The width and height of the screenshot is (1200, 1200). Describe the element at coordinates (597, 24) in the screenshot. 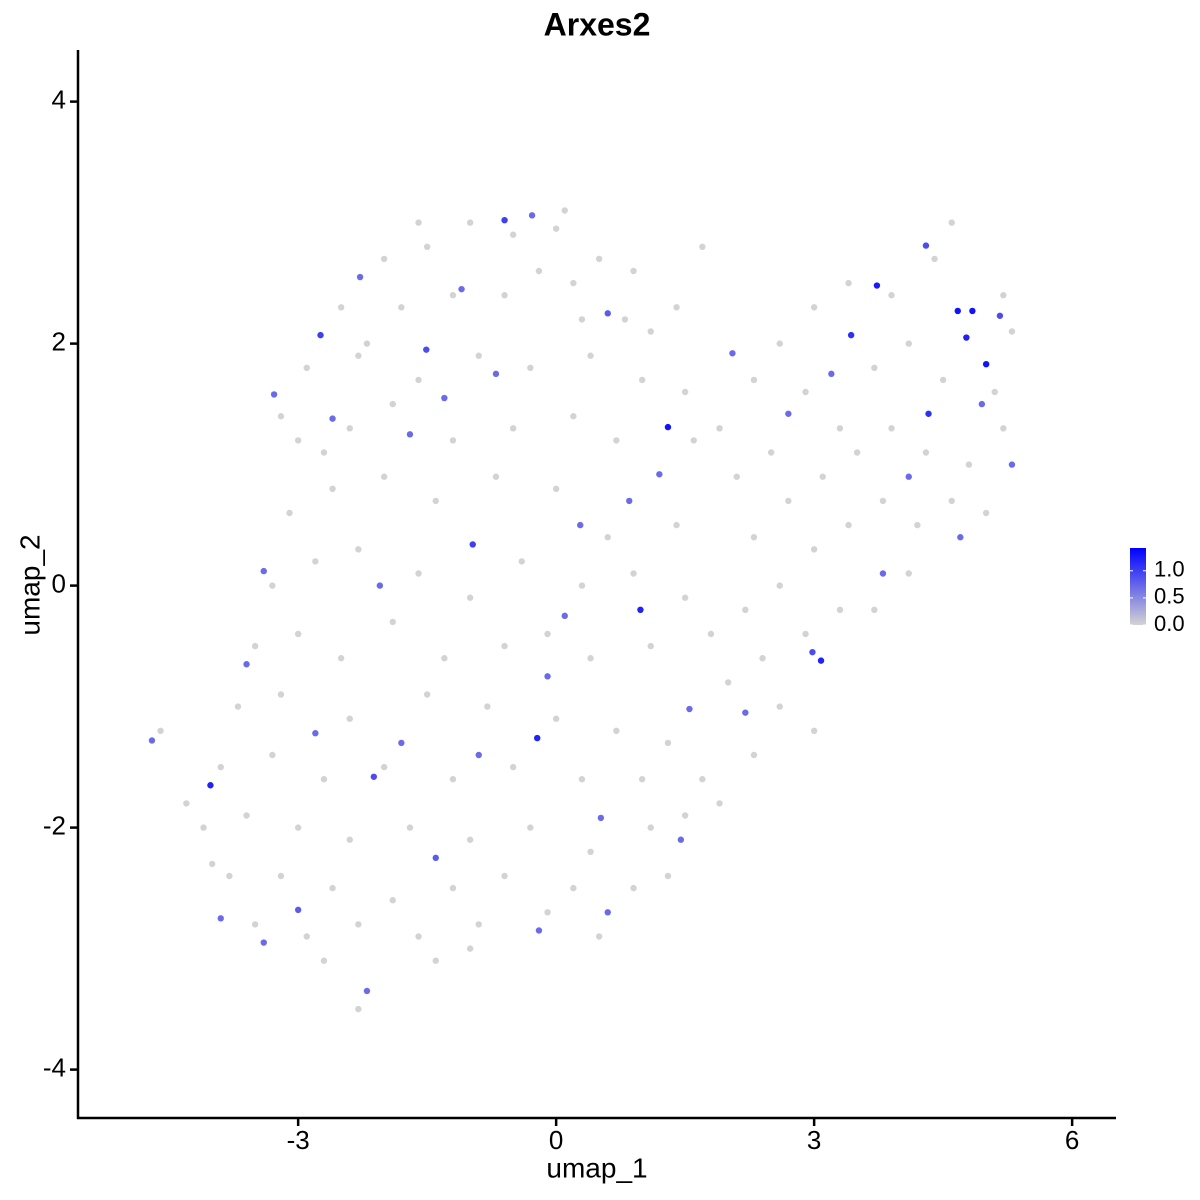

I see `chart-title: Arxes2` at that location.